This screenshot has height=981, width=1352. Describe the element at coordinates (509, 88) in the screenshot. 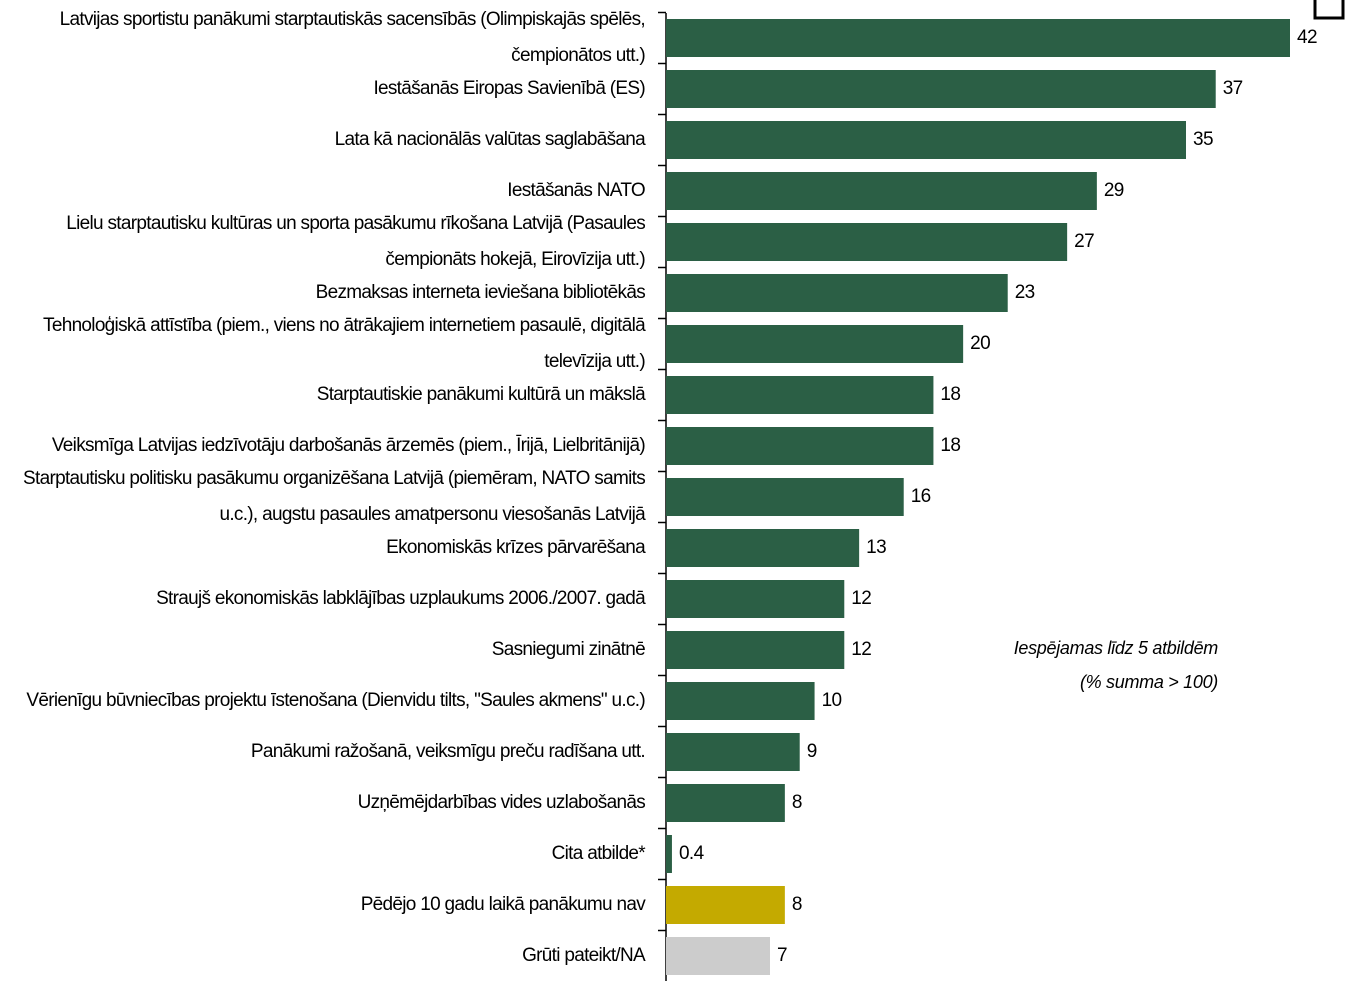

I see `category-label: Iestāšanās Eiropas Savienībā (ES)` at that location.